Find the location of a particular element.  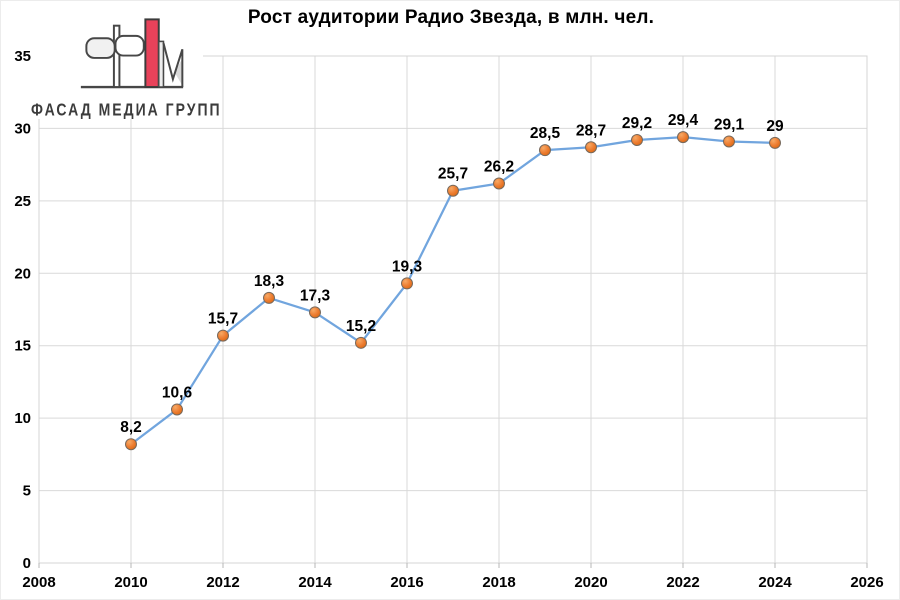

data-point-marker-2013 is located at coordinates (269, 297).